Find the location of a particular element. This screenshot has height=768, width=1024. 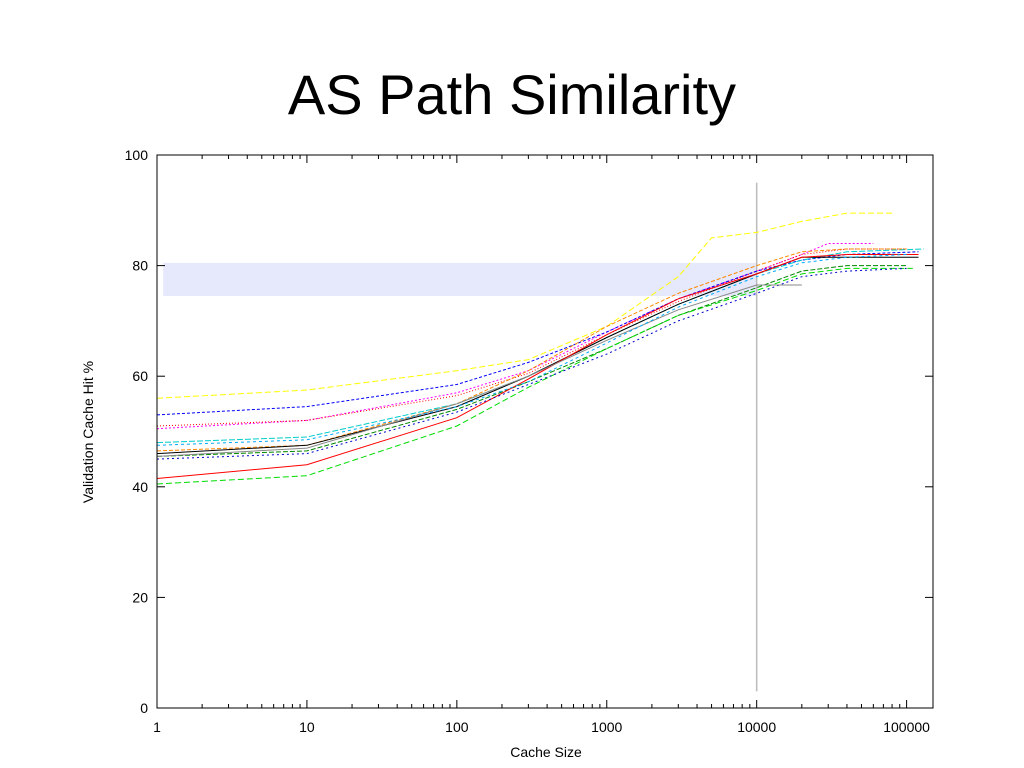

y-tick-label: 60 is located at coordinates (140, 376).